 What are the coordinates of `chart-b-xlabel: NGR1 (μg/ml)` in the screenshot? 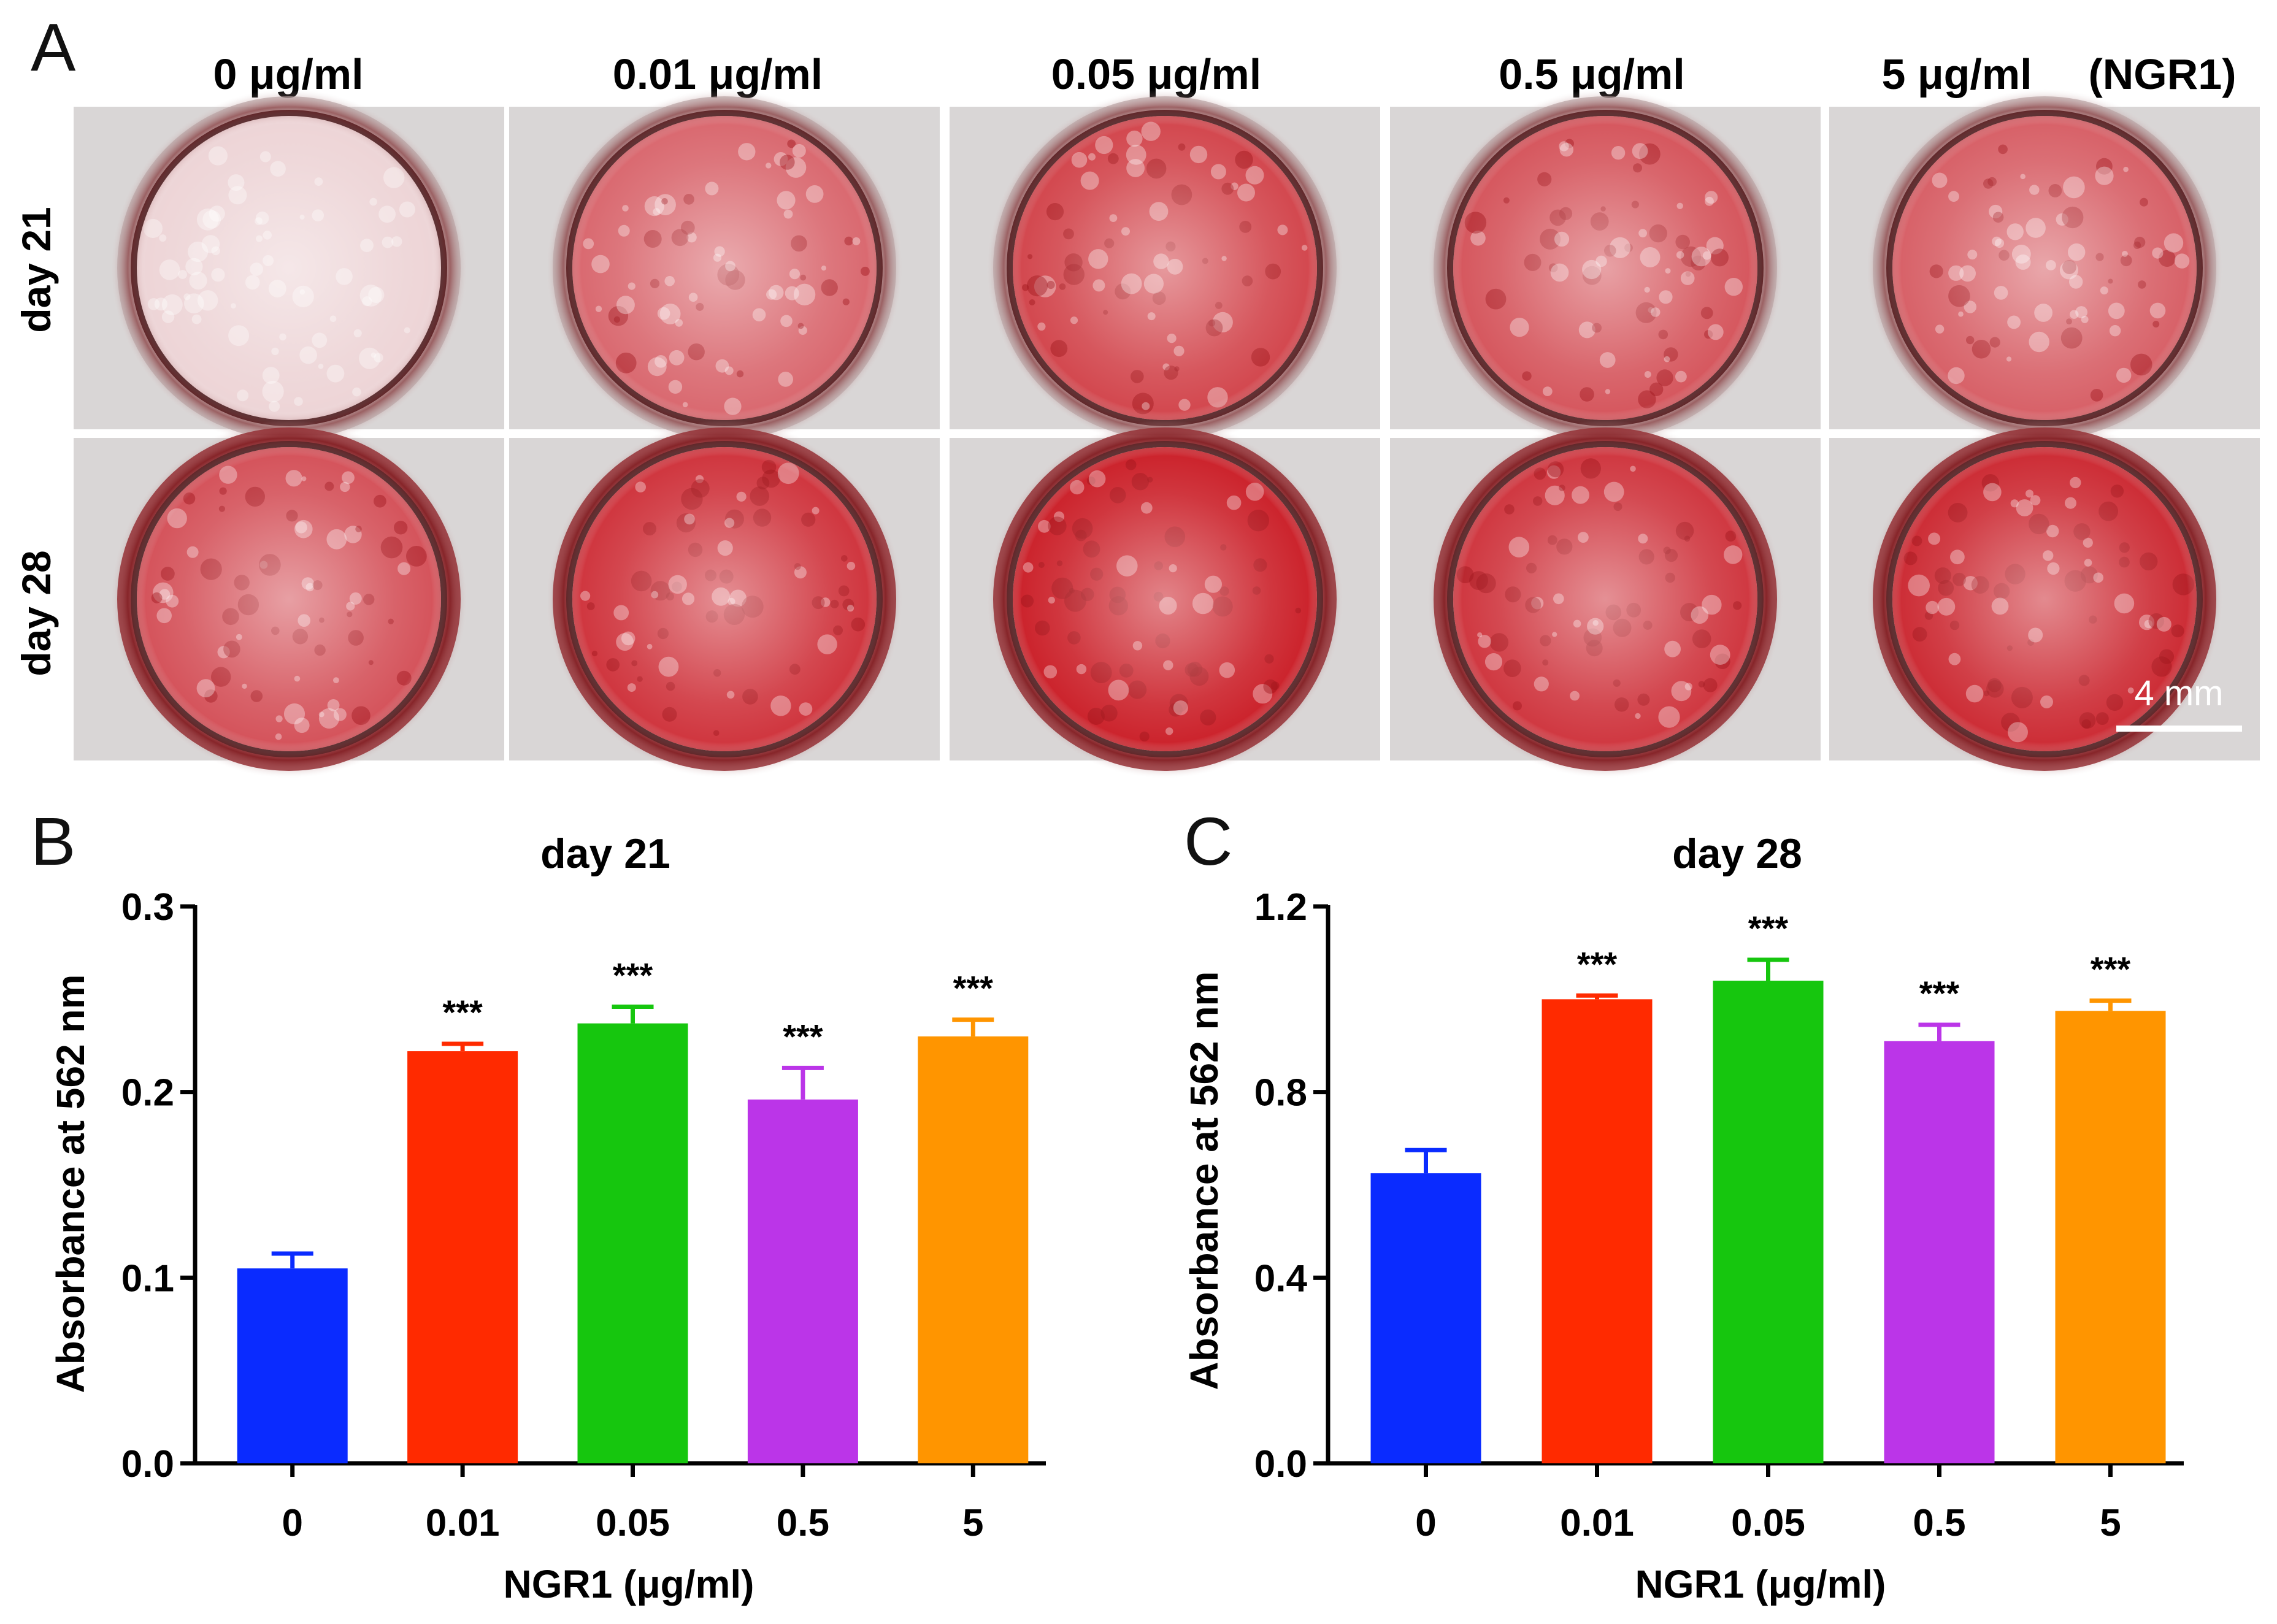 It's located at (629, 1584).